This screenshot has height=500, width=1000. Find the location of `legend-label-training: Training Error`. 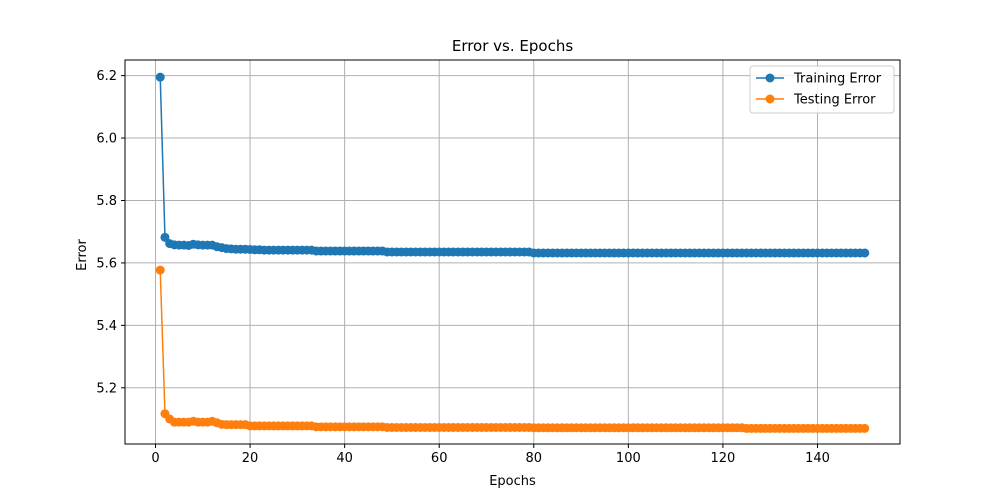

legend-label-training: Training Error is located at coordinates (837, 79).